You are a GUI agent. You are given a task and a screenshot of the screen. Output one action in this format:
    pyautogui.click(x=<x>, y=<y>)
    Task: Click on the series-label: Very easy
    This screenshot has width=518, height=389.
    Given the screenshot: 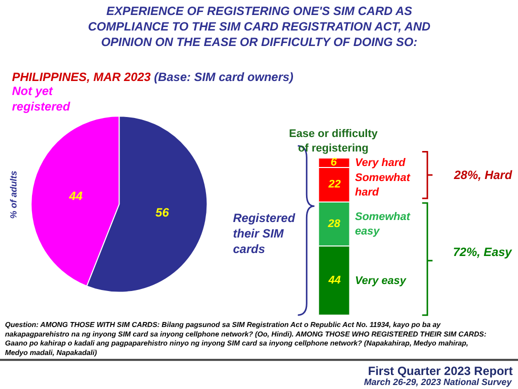 What is the action you would take?
    pyautogui.click(x=381, y=281)
    